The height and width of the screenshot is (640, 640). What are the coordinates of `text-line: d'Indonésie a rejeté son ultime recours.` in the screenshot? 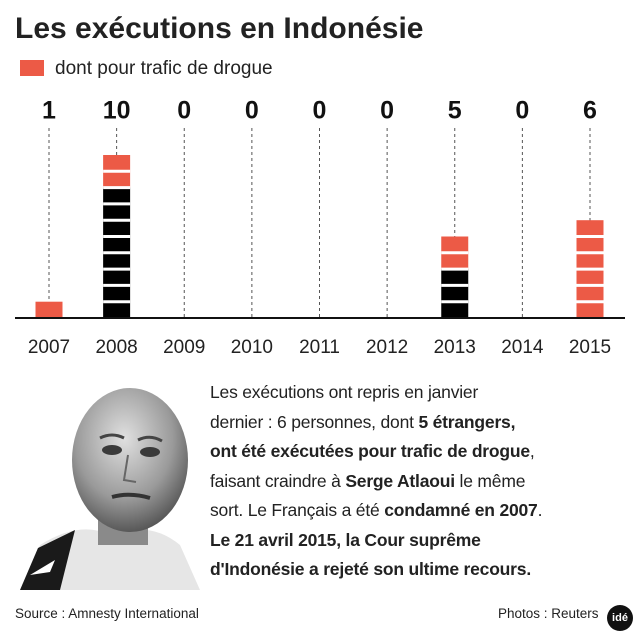 It's located at (420, 570).